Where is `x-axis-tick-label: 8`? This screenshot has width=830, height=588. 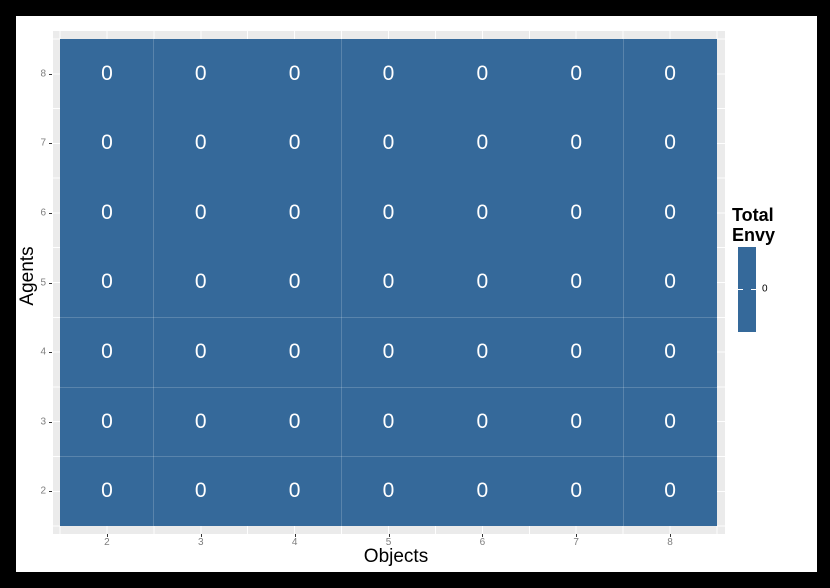 x-axis-tick-label: 8 is located at coordinates (670, 542).